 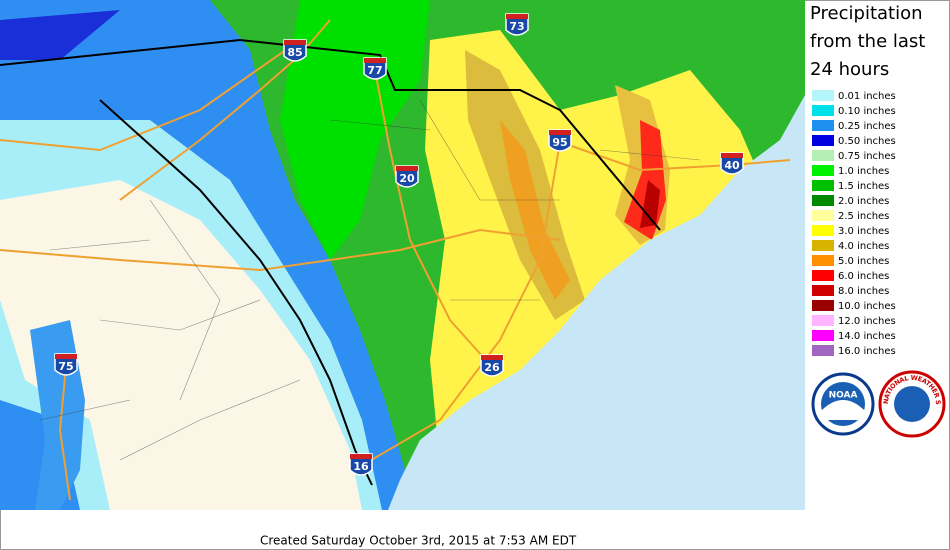 I want to click on legend-label: 0.25 inches, so click(x=867, y=126).